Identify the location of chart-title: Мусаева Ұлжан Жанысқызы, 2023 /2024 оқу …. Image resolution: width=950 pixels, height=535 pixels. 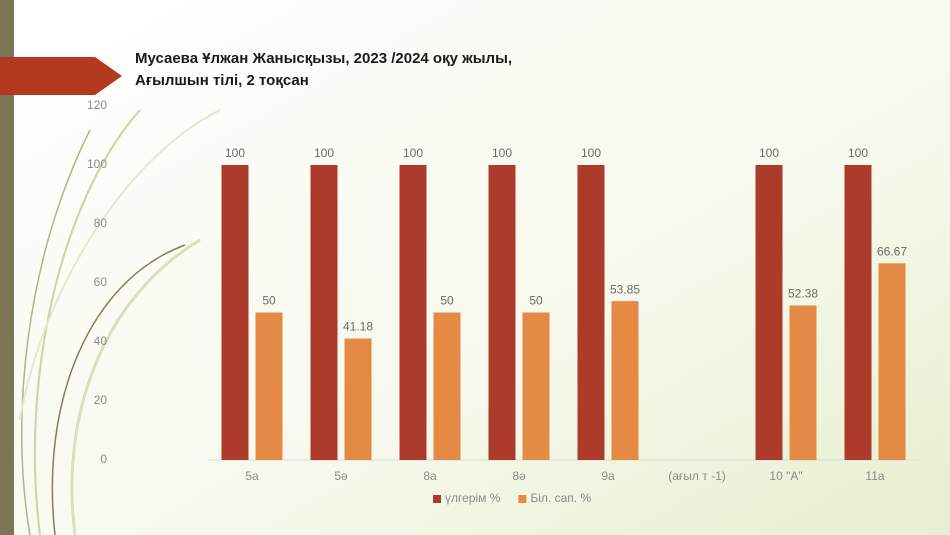
(323, 58).